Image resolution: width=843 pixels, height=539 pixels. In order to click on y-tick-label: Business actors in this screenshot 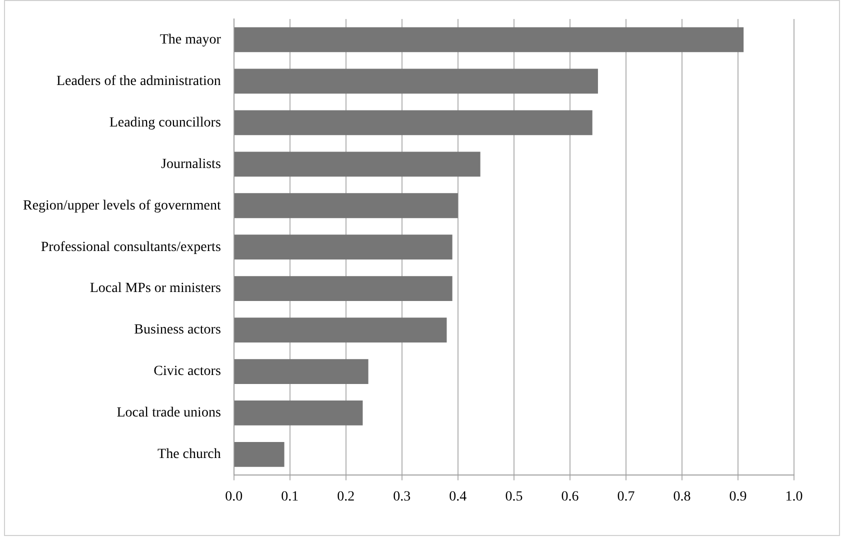, I will do `click(177, 330)`.